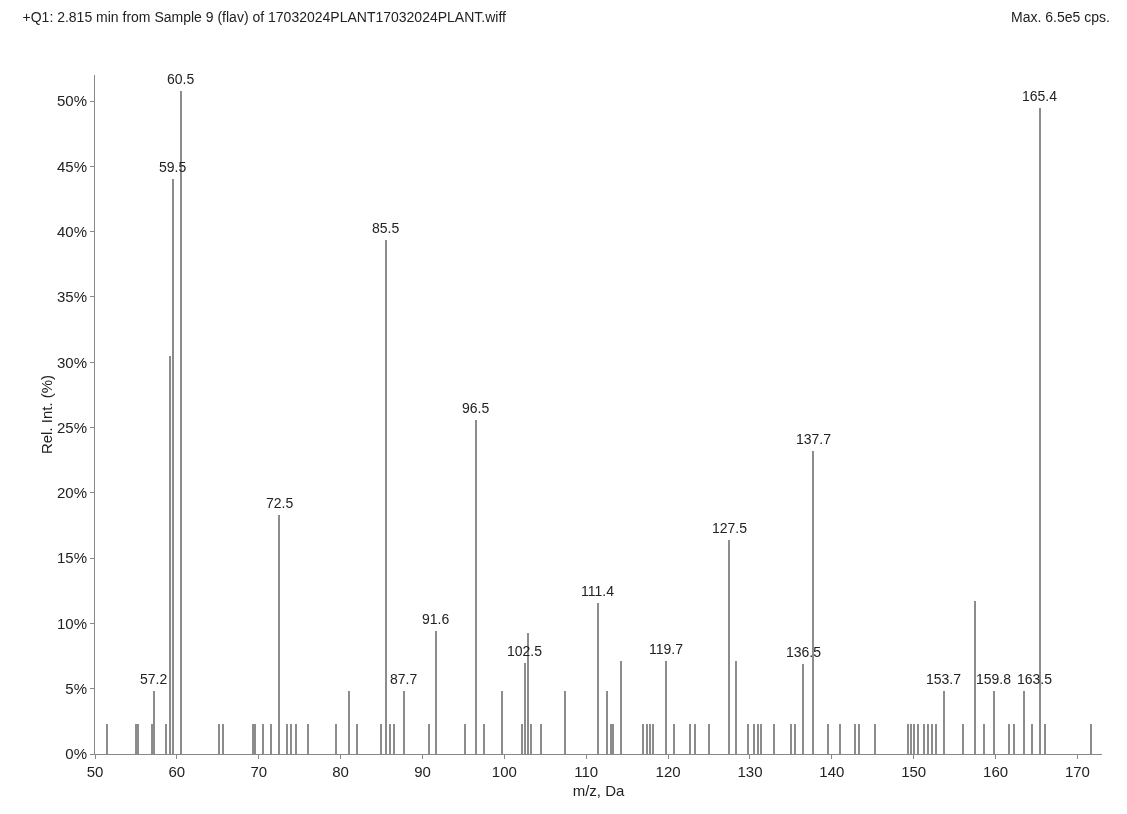  What do you see at coordinates (598, 591) in the screenshot?
I see `annotation: 111.4` at bounding box center [598, 591].